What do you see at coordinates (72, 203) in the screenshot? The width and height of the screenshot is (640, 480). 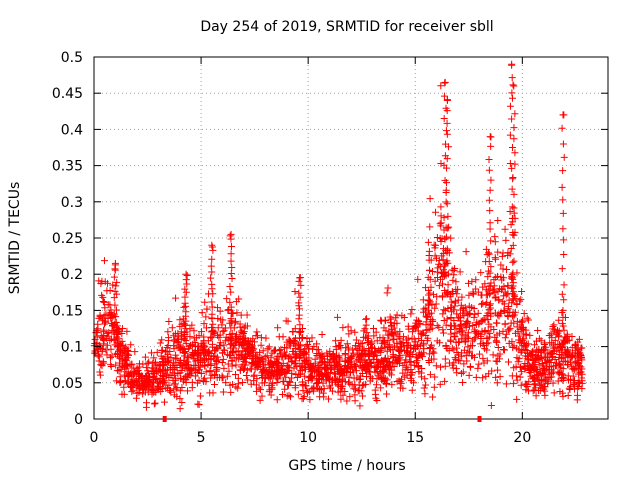 I see `y-tick-label: 0.3` at bounding box center [72, 203].